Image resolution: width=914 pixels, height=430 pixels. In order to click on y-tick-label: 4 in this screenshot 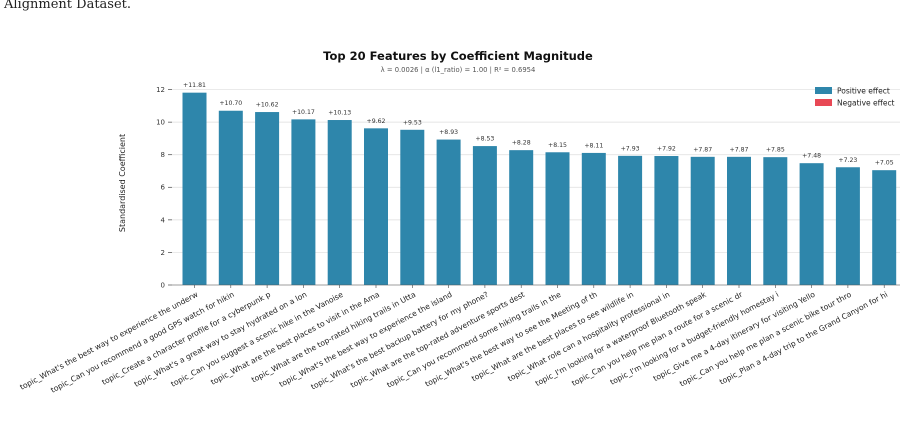, I will do `click(163, 220)`.